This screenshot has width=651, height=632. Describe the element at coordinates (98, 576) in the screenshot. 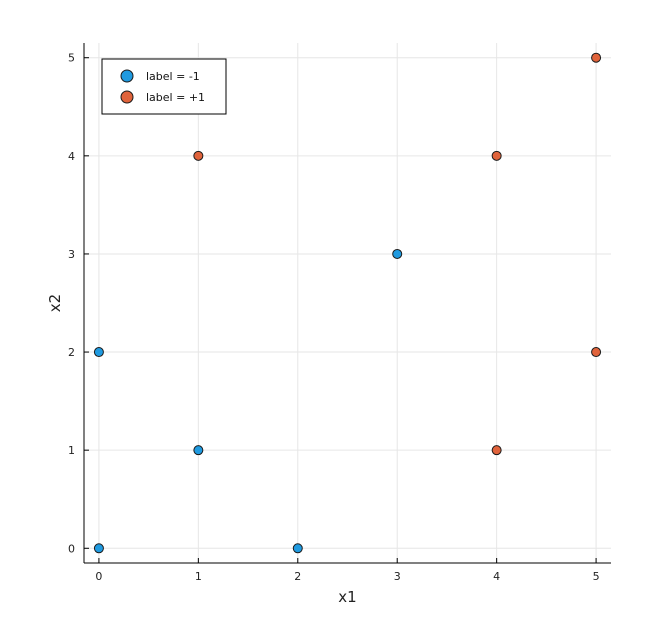

I see `x-tick-label: 0` at that location.